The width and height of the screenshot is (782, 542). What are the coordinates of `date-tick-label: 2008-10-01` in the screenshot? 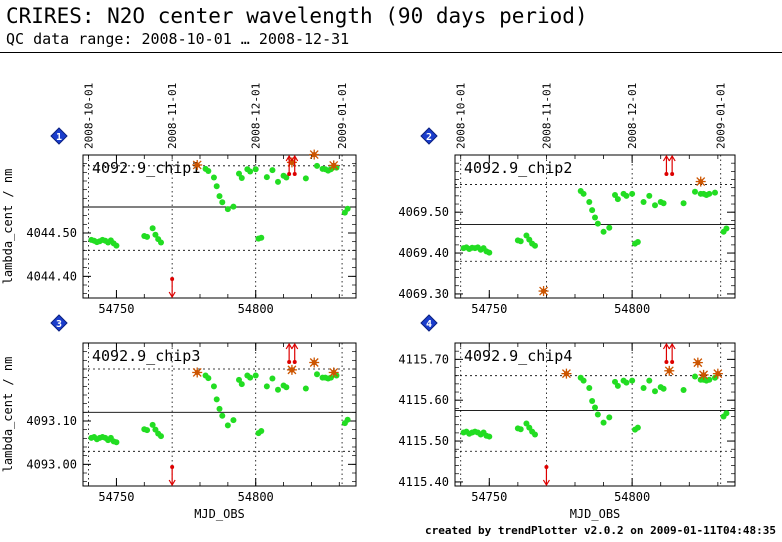 It's located at (461, 116).